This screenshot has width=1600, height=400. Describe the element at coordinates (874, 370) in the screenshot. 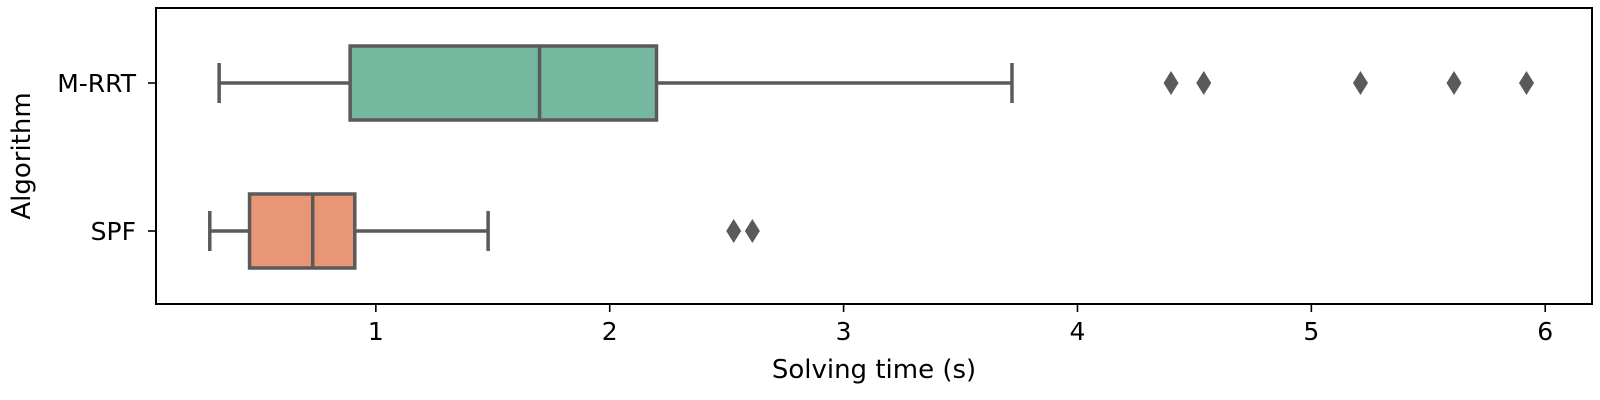

I see `x-axis-label: Solving time (s)` at that location.